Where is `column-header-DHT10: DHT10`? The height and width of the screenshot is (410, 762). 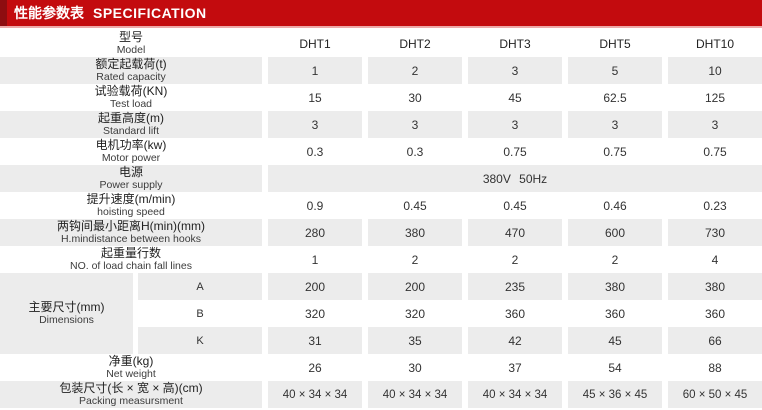
column-header-DHT10: DHT10 is located at coordinates (714, 43).